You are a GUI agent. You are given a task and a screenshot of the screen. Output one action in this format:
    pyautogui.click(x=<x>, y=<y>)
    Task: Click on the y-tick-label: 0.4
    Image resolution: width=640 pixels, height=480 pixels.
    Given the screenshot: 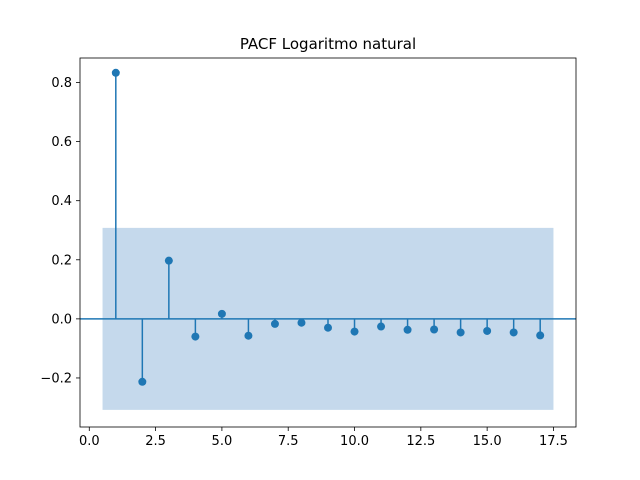 What is the action you would take?
    pyautogui.click(x=61, y=201)
    